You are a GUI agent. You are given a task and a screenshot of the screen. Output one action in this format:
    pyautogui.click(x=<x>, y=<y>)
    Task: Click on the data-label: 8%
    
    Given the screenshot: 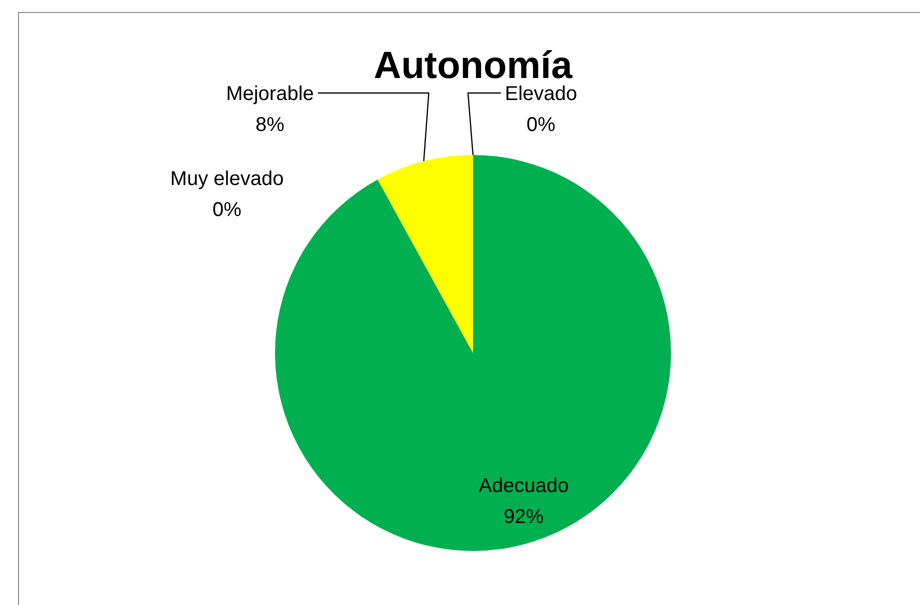 What is the action you would take?
    pyautogui.click(x=270, y=125)
    